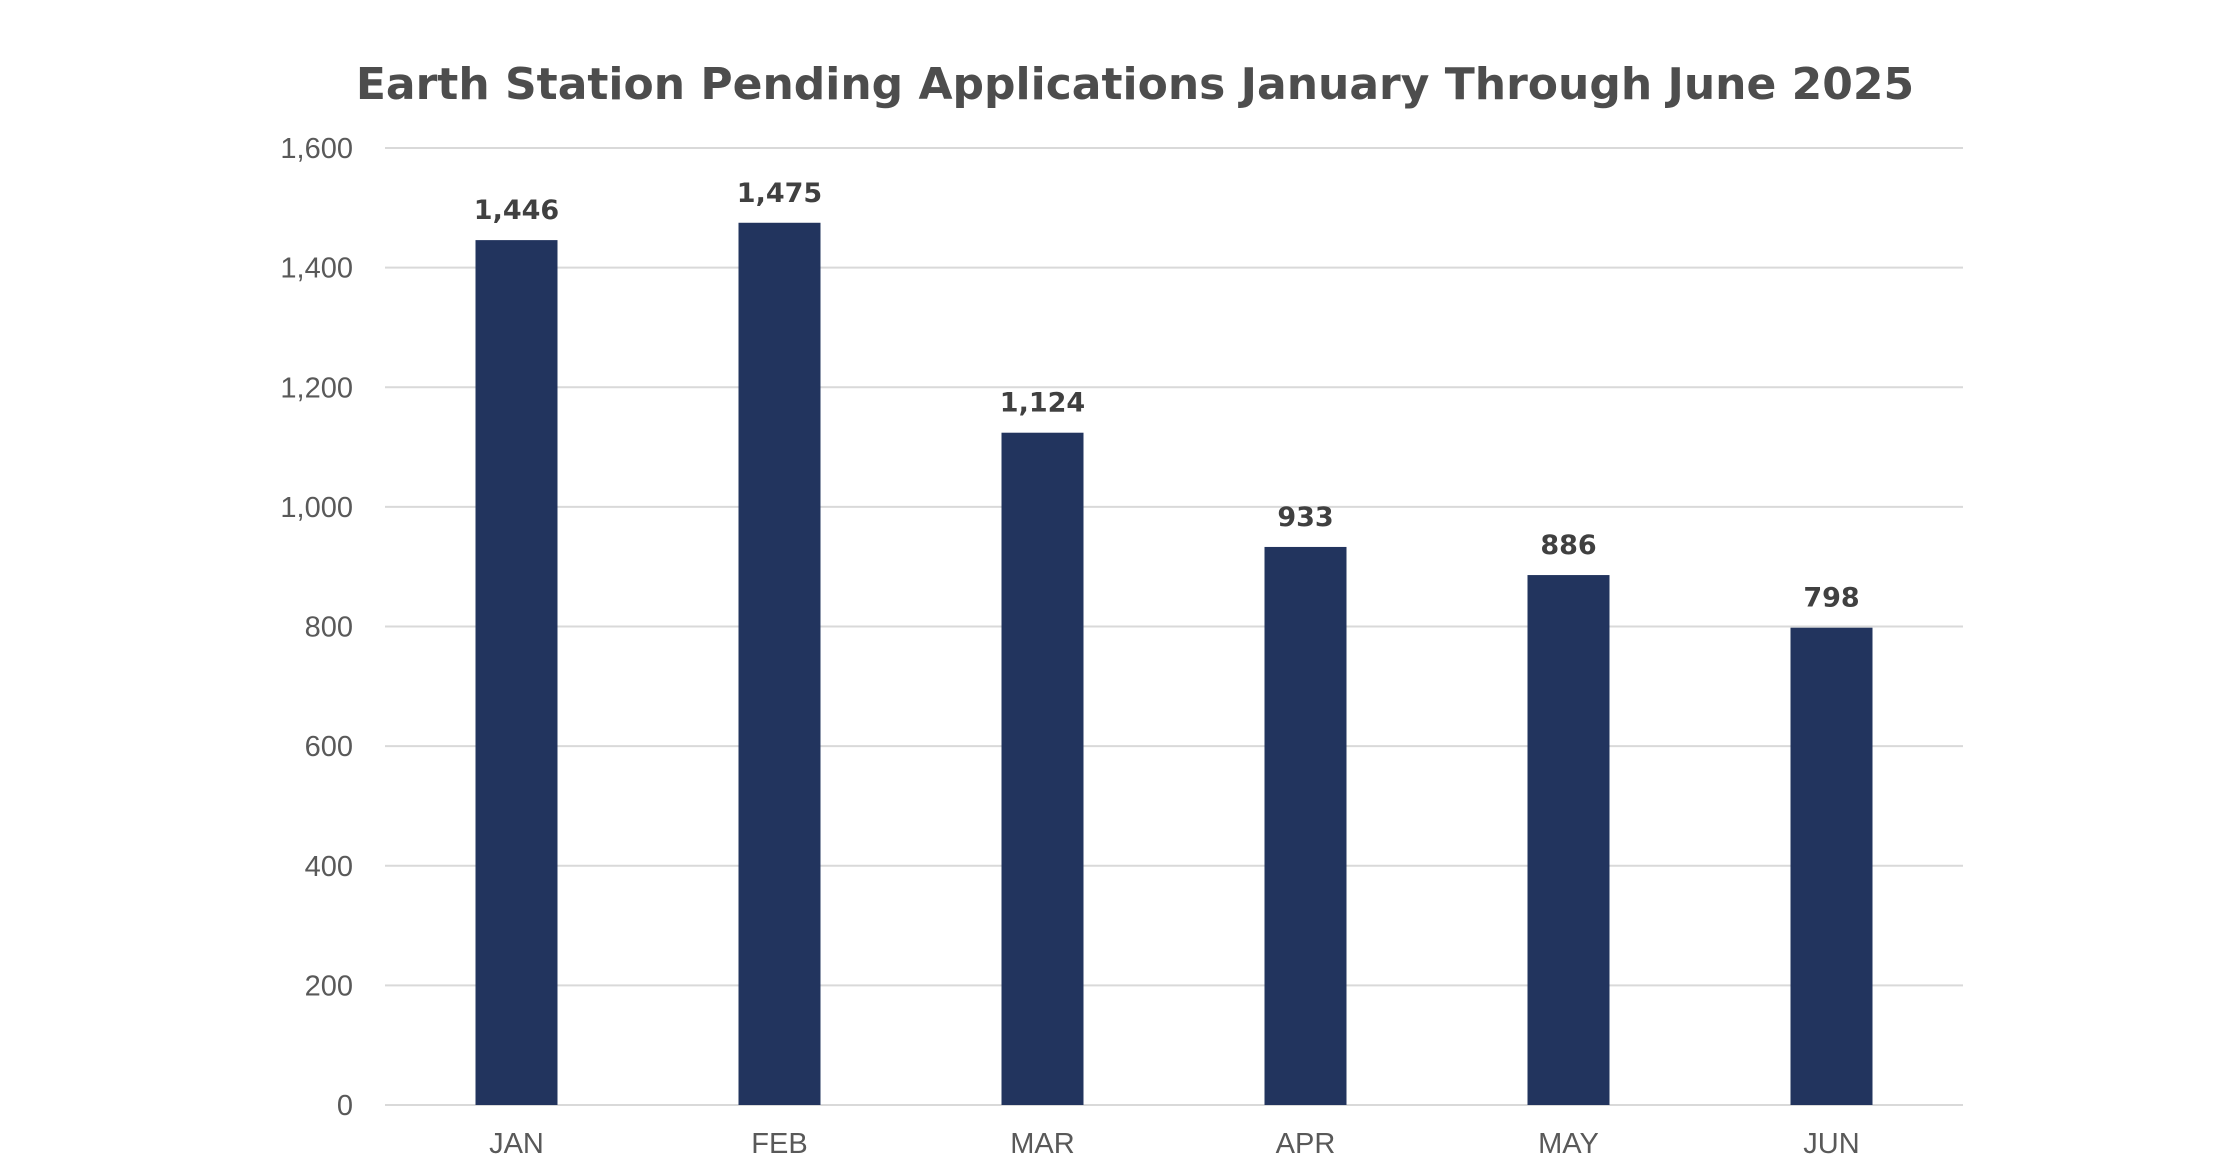 The height and width of the screenshot is (1174, 2228). What do you see at coordinates (1174, 1144) in the screenshot?
I see `x-axis-category-labels: JAN FEB MAR APR MAY JUN` at bounding box center [1174, 1144].